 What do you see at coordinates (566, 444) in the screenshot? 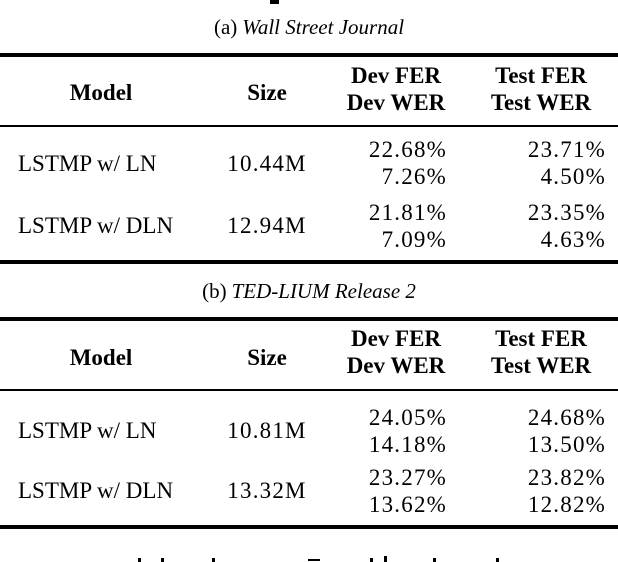
I see `table-b-row1-test-wer: 13.50%` at bounding box center [566, 444].